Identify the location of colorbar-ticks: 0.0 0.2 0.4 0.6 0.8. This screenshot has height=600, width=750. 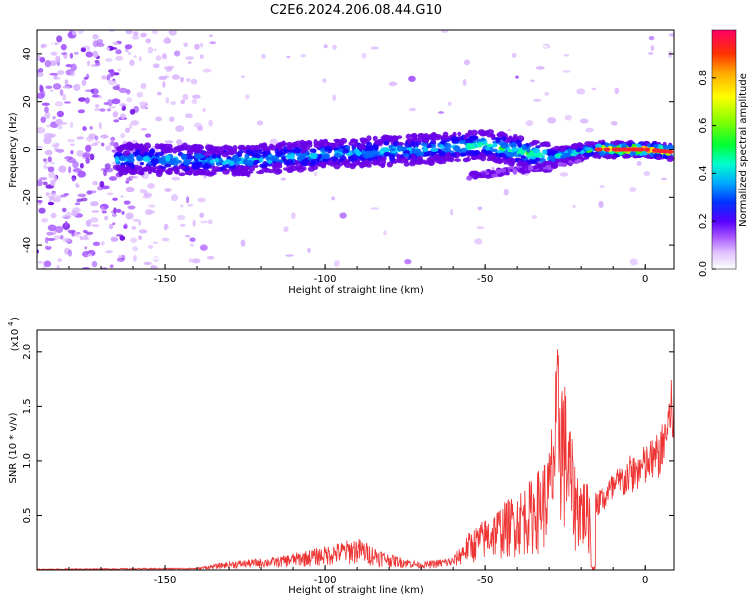
(707, 173).